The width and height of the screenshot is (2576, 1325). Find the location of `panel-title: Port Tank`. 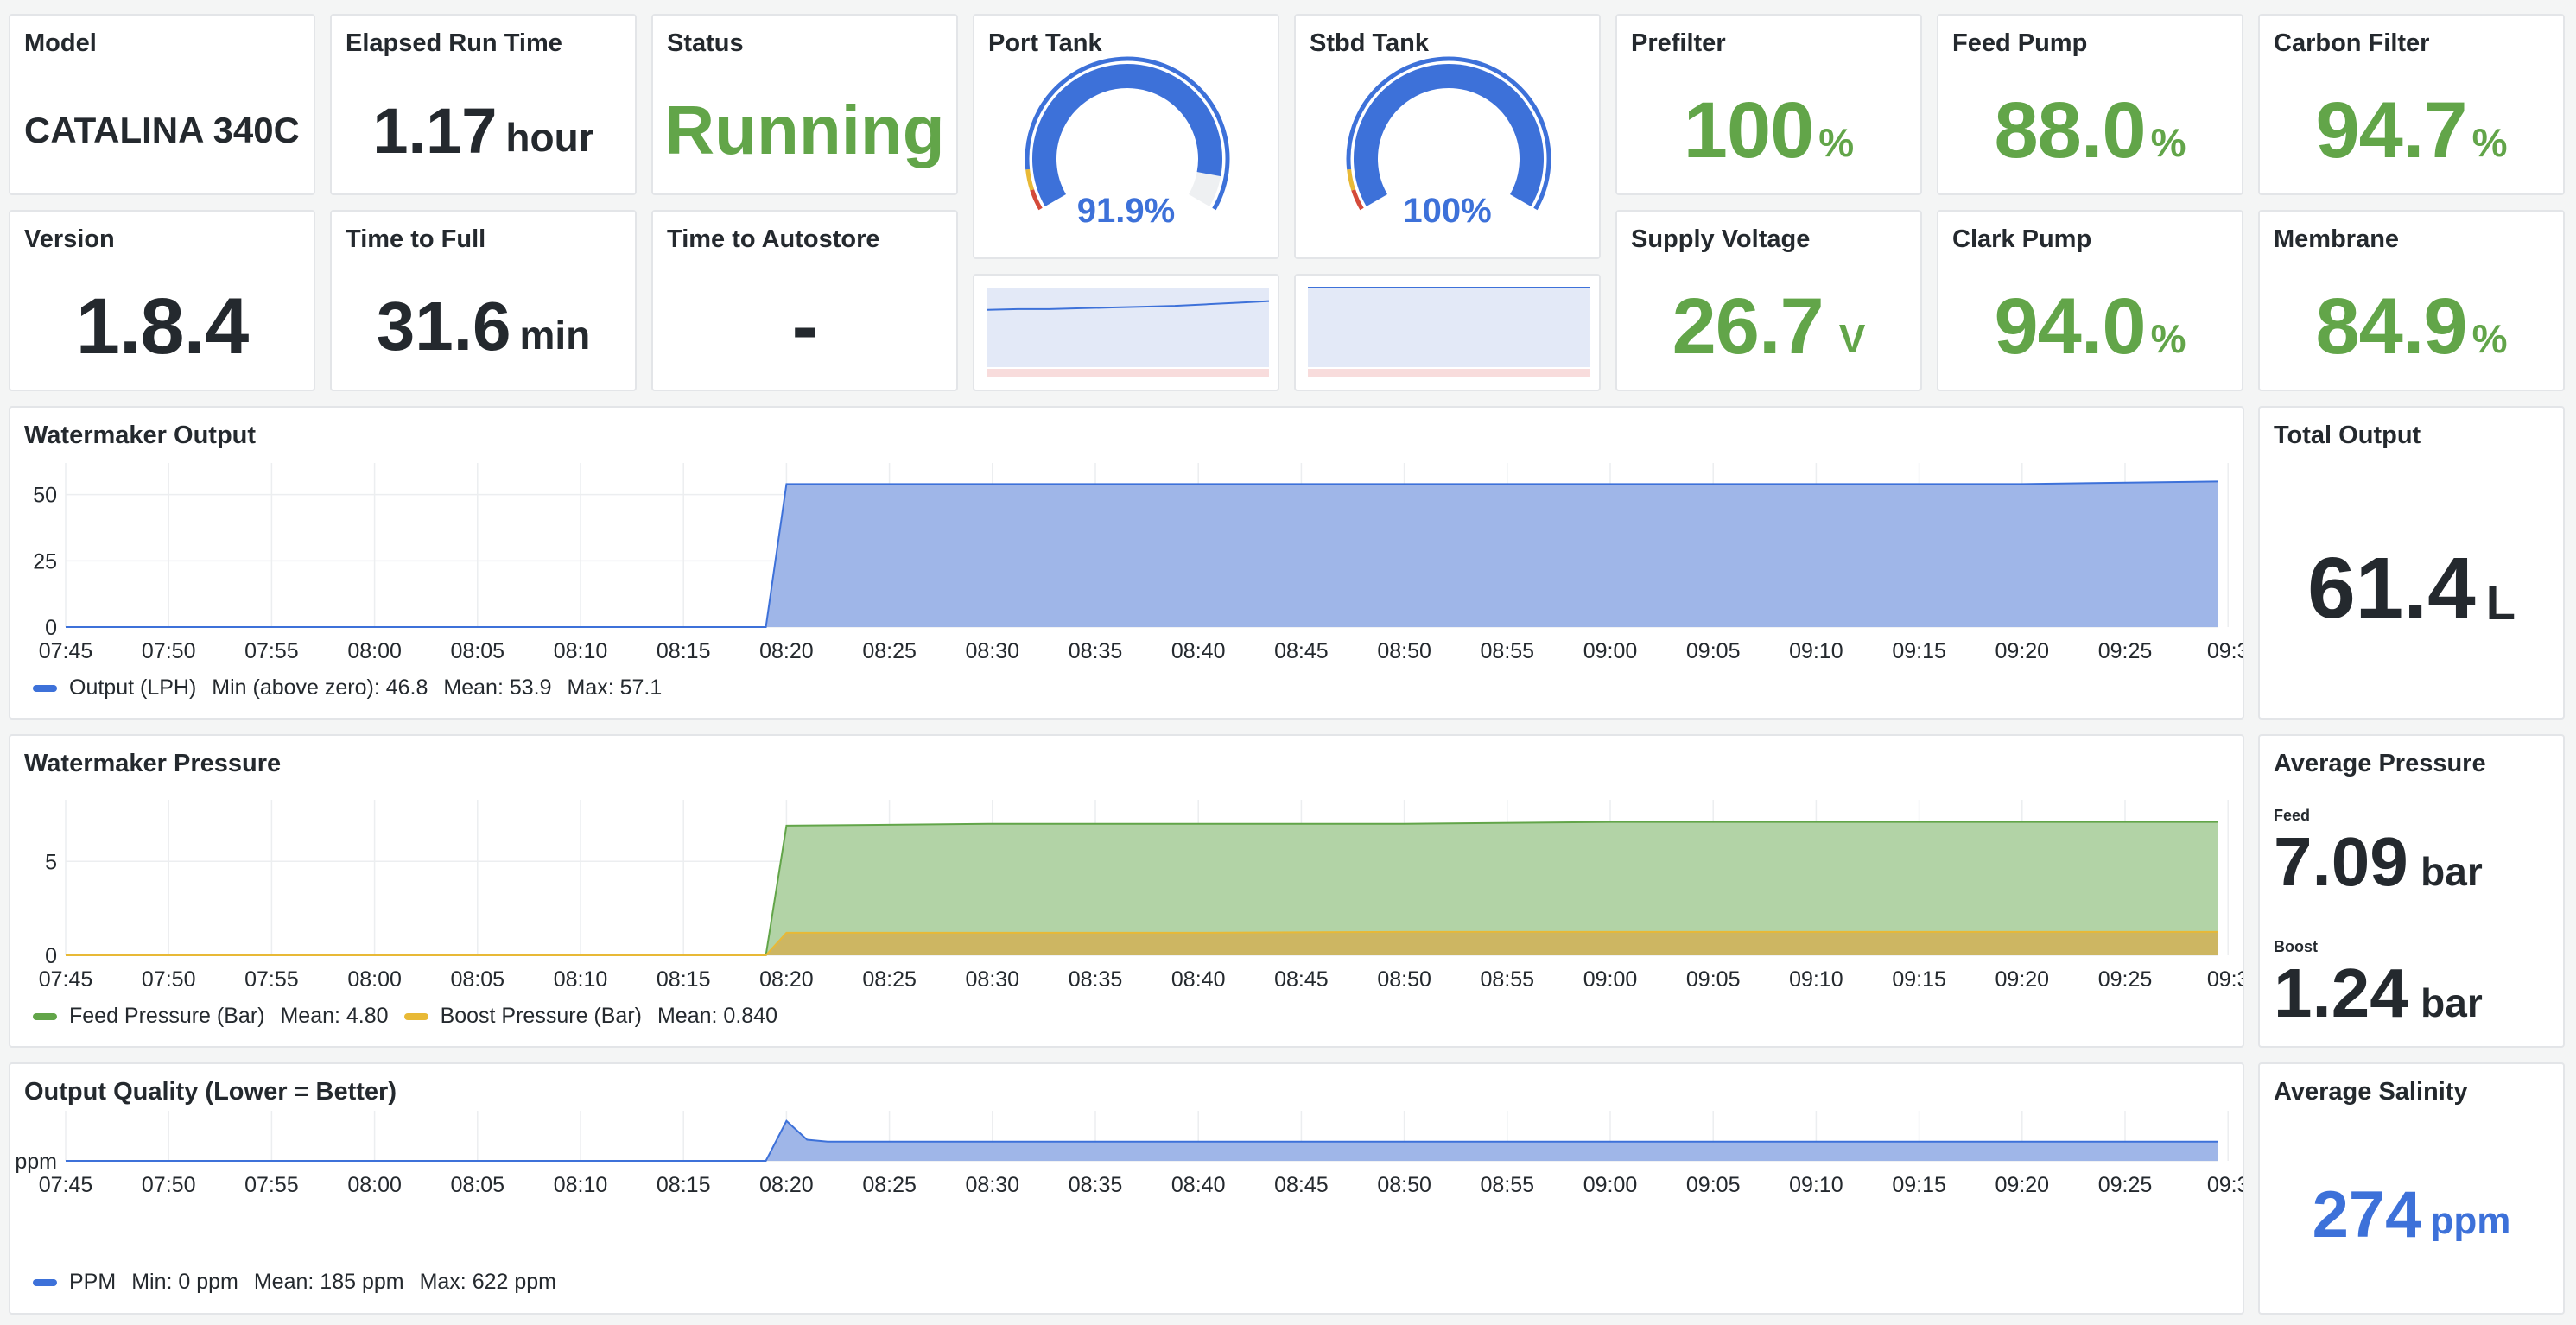

panel-title: Port Tank is located at coordinates (1045, 43).